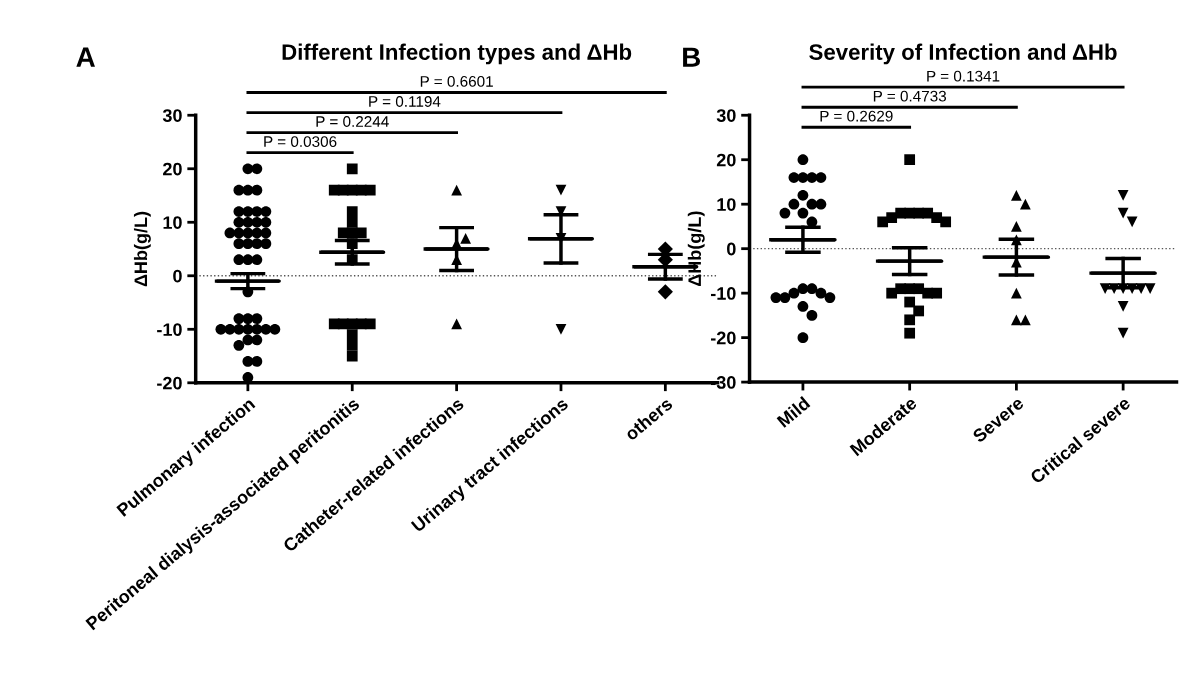 Image resolution: width=1186 pixels, height=686 pixels. Describe the element at coordinates (963, 54) in the screenshot. I see `chart-title: Severity of Infection and ΔHb` at that location.